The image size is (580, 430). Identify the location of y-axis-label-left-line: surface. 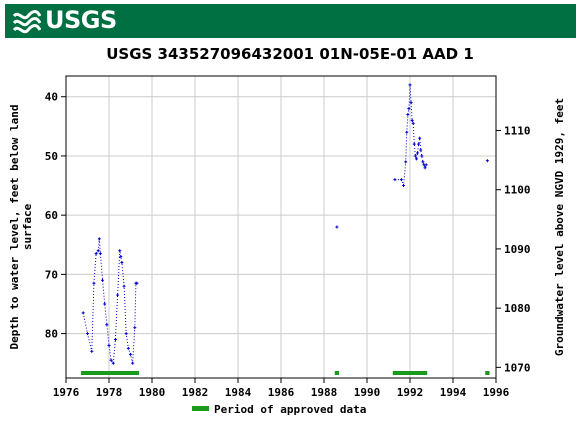
(27, 226).